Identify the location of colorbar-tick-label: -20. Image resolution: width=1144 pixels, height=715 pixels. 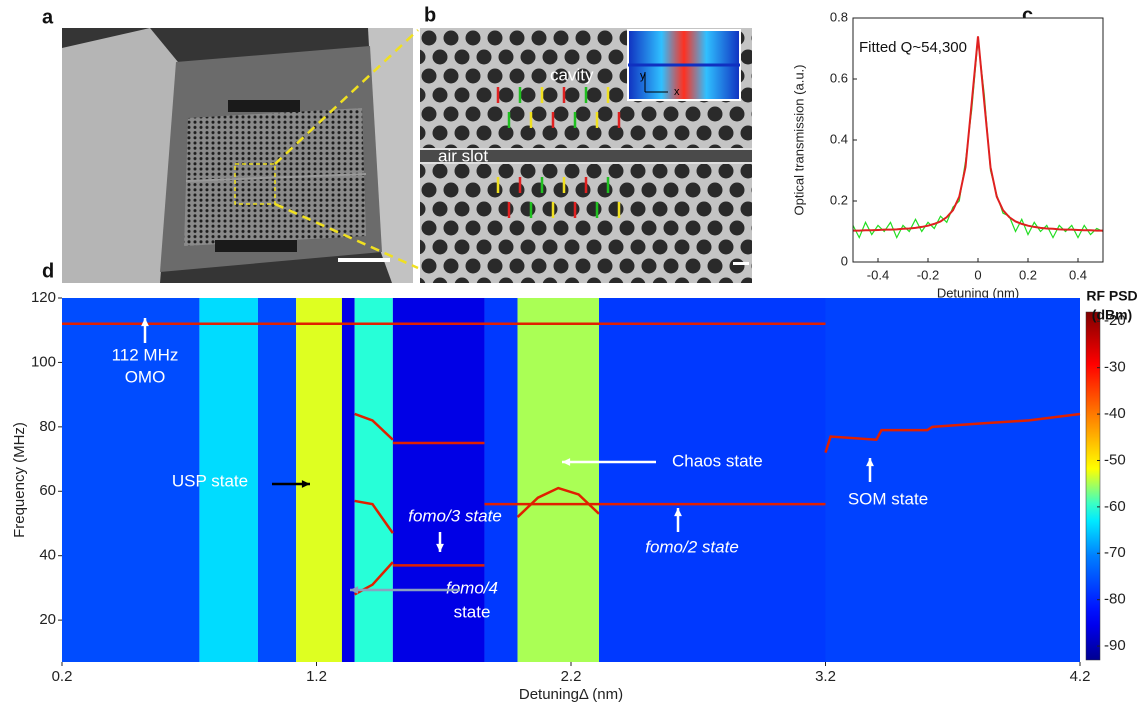
(1115, 320).